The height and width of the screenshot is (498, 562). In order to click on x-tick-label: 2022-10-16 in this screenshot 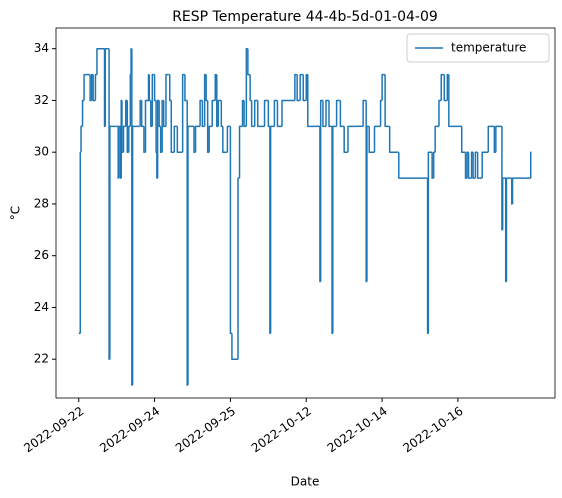, I will do `click(432, 429)`.